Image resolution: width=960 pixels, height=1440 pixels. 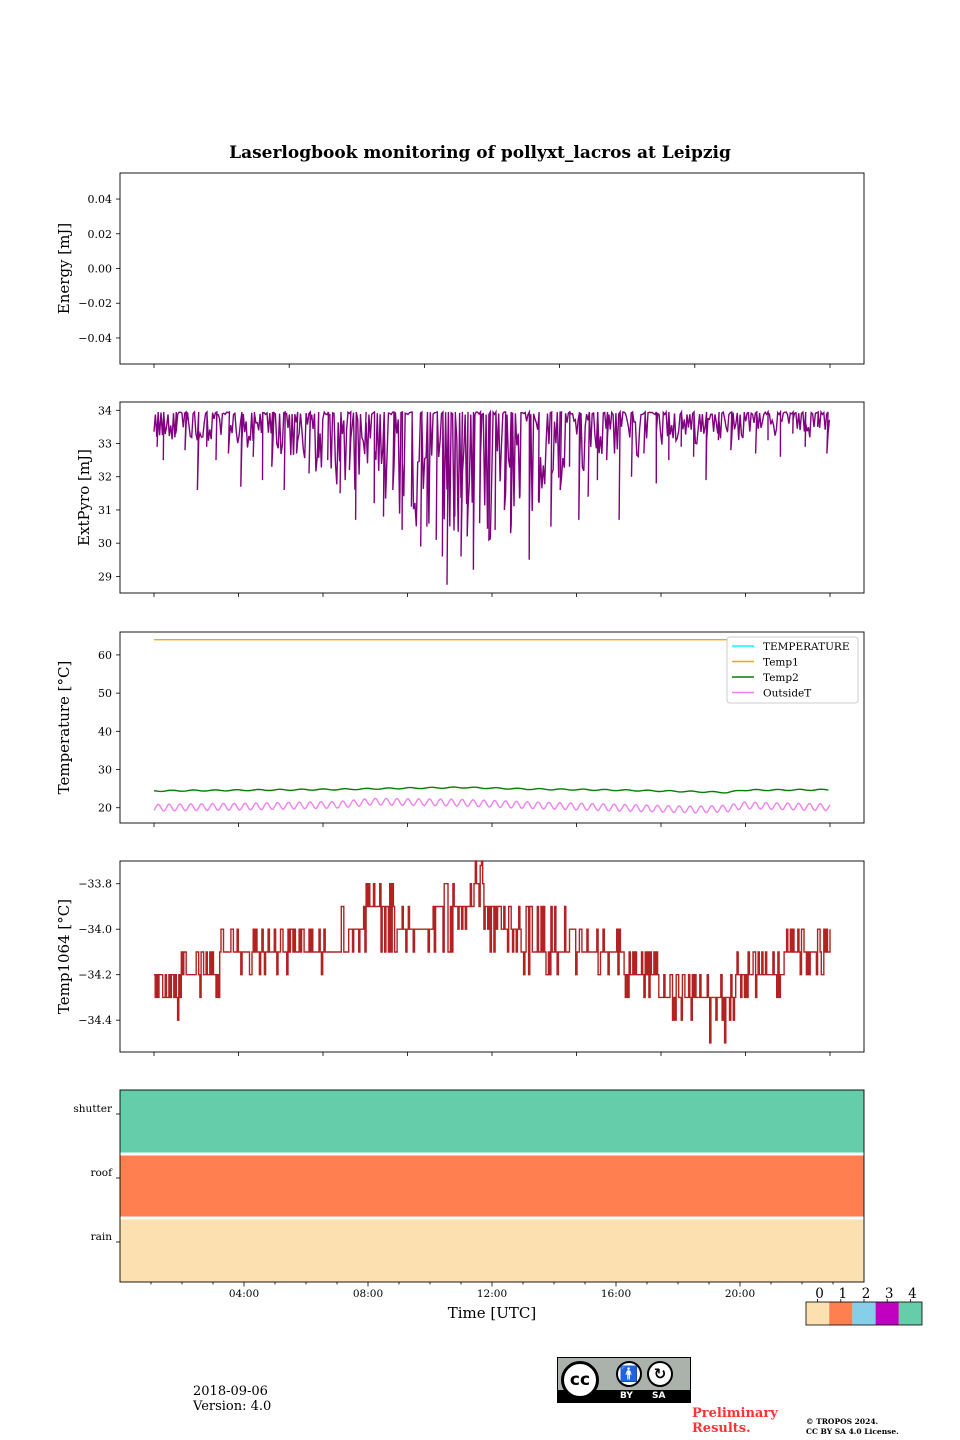 I want to click on colorbar-tick-label: 0, so click(x=819, y=1294).